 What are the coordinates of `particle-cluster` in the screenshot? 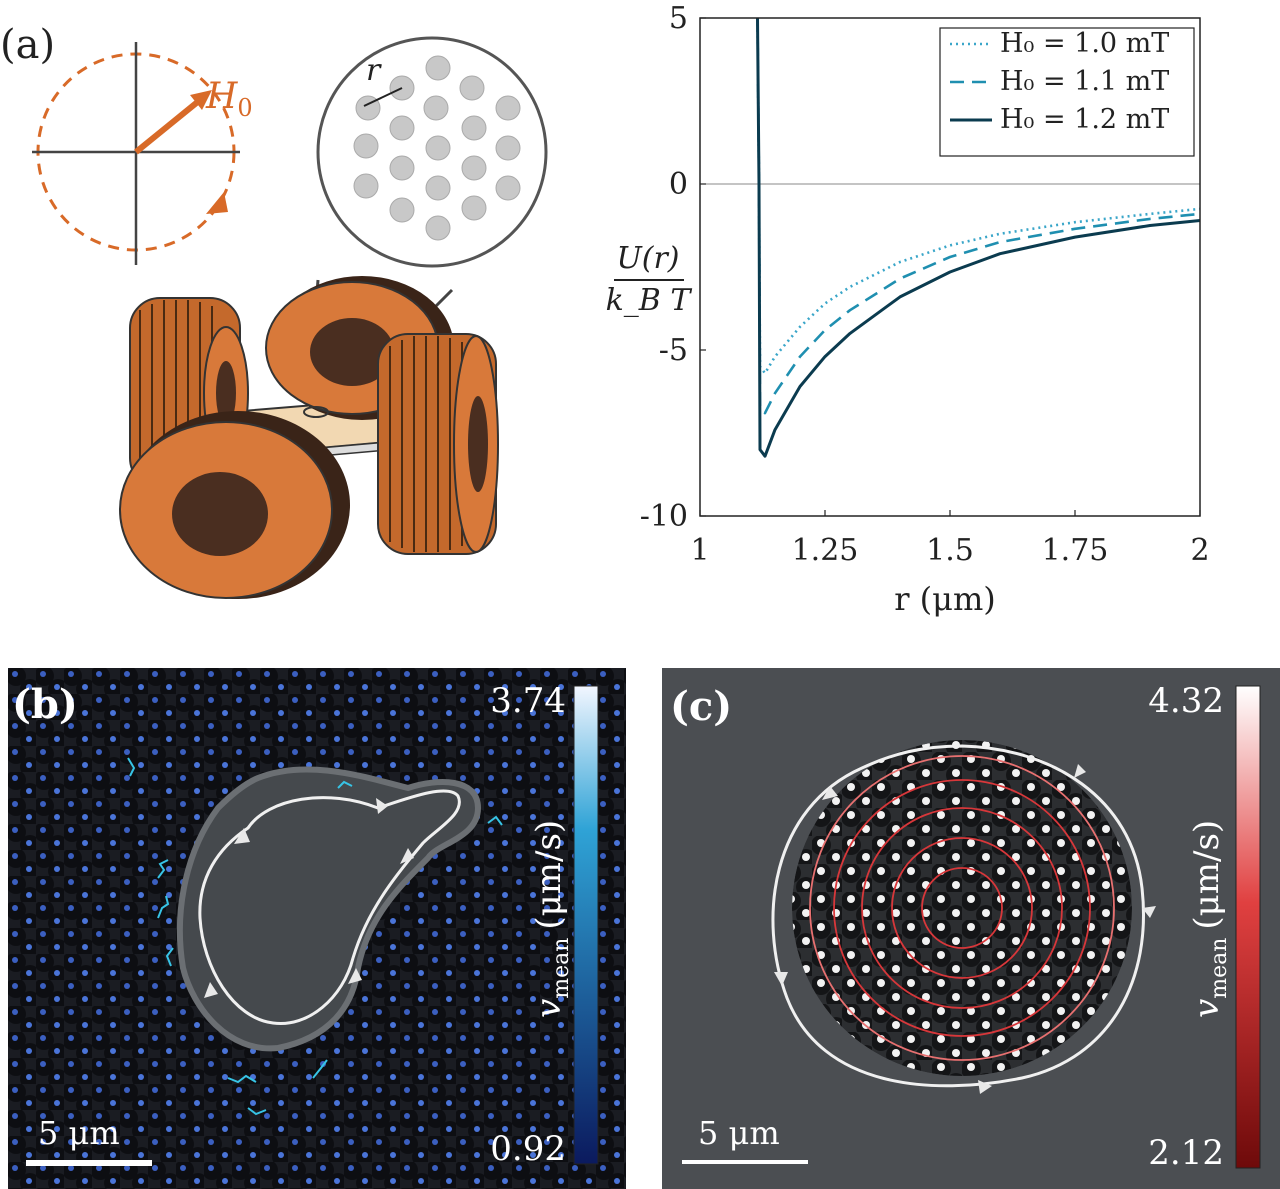 It's located at (962, 908).